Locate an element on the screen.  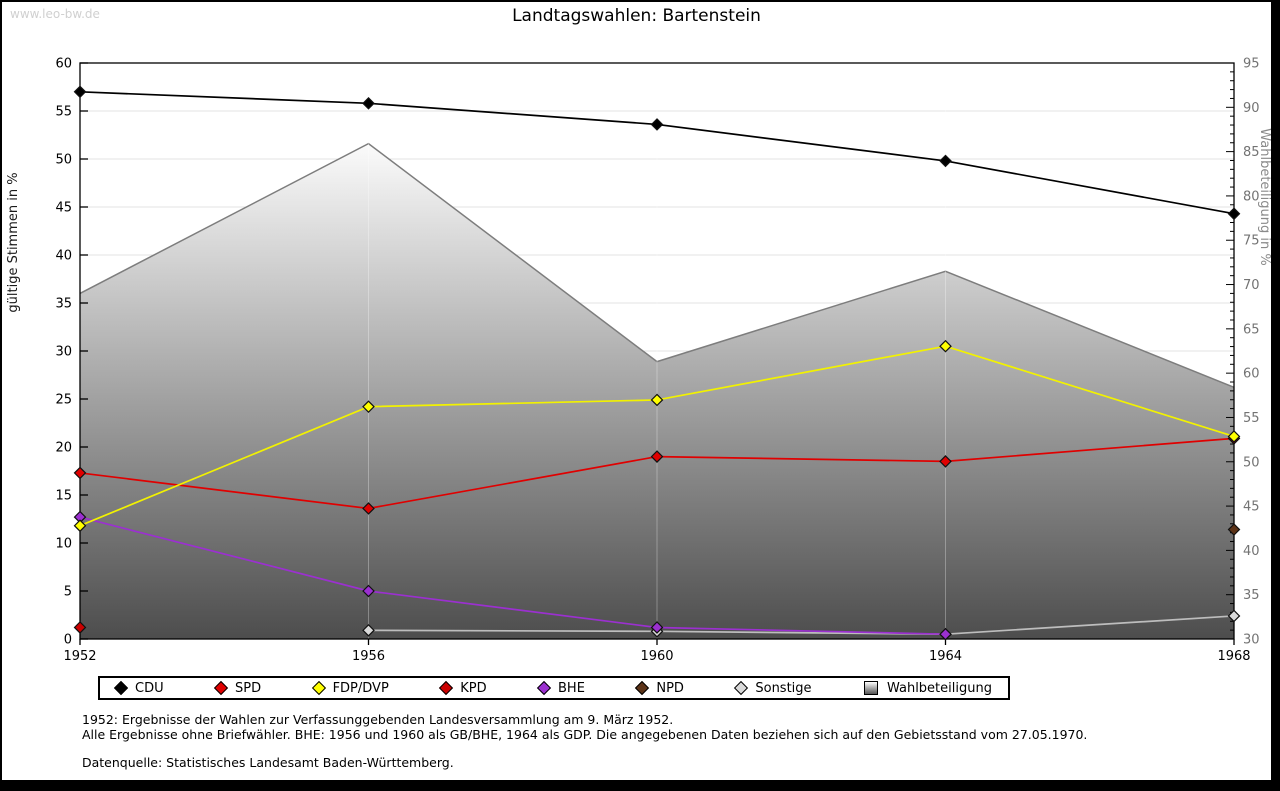
marker-fdp-dvp-1956 is located at coordinates (368, 407).